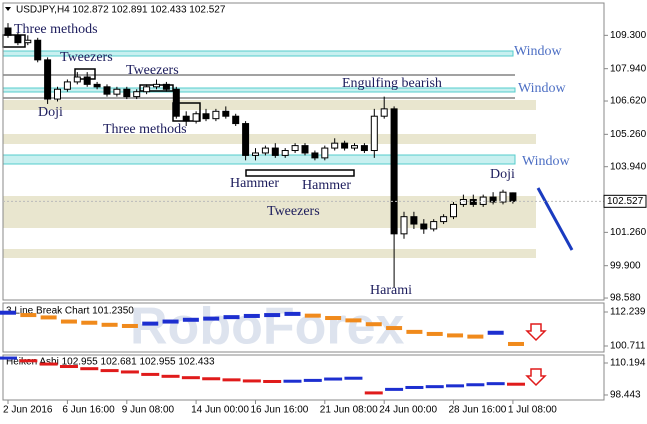  Describe the element at coordinates (628, 35) in the screenshot. I see `y-tick-label: 109.300` at that location.